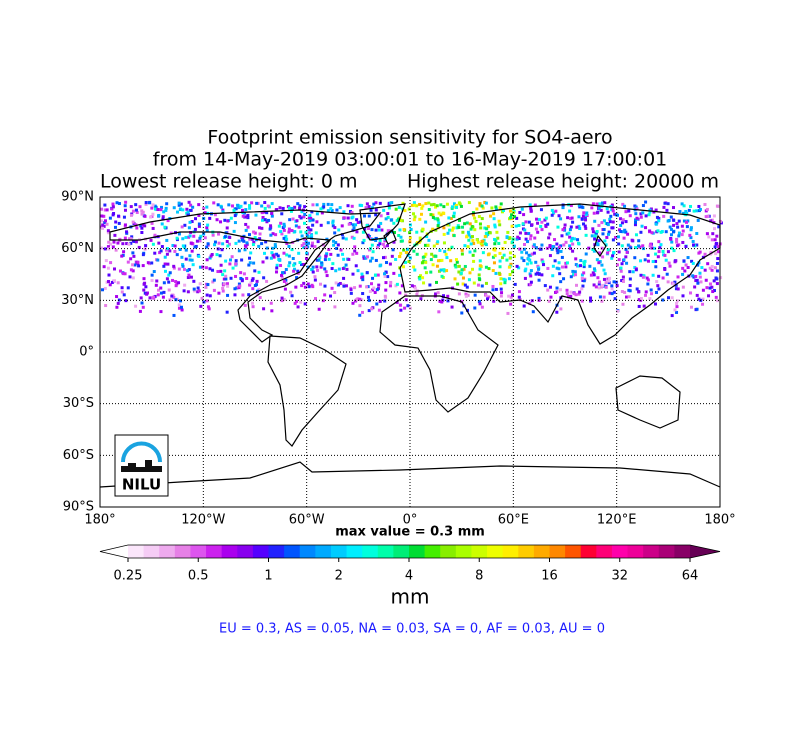 The image size is (800, 750). What do you see at coordinates (99, 520) in the screenshot?
I see `lon-label: 180°` at bounding box center [99, 520].